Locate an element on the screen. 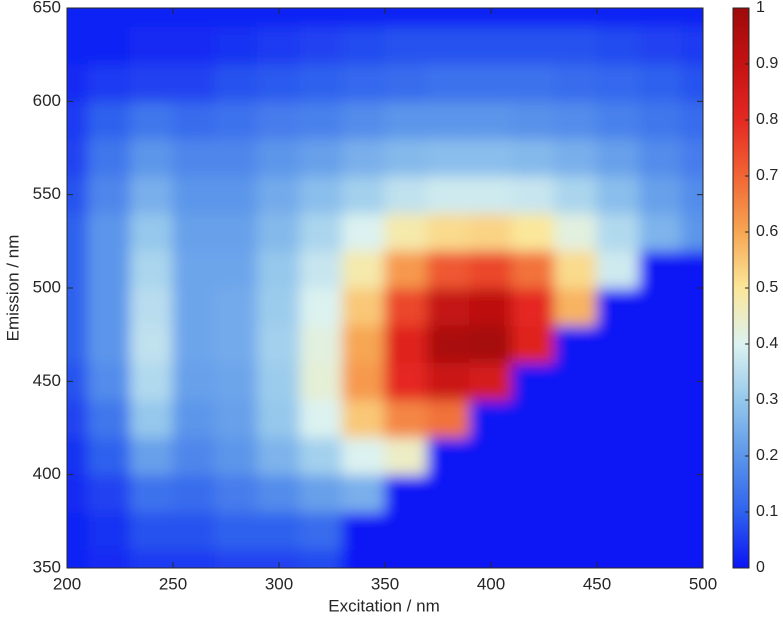  y-tick-label: 500 is located at coordinates (47, 286).